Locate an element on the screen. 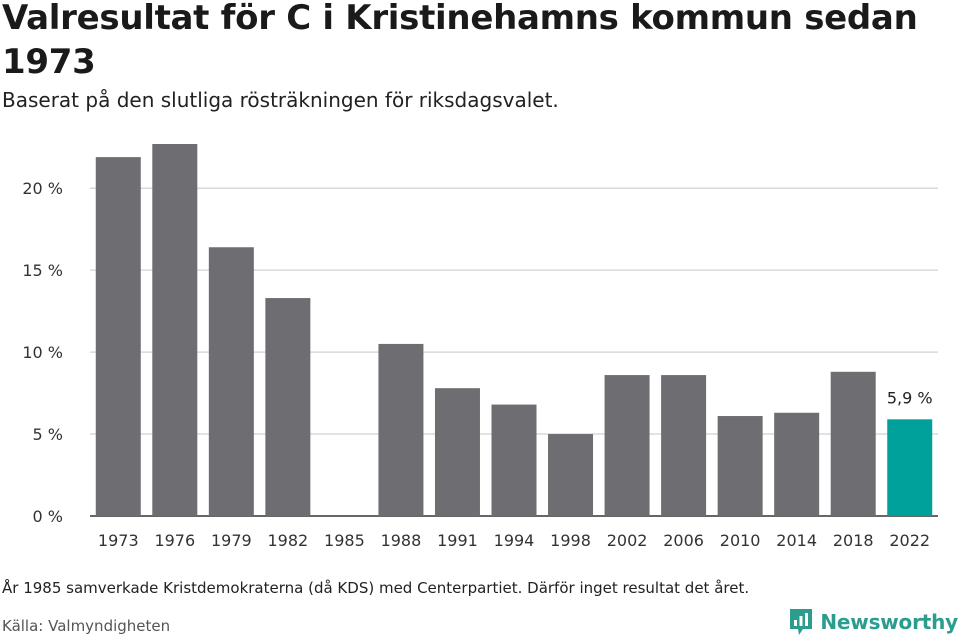 The height and width of the screenshot is (640, 960). x-tick-label: 1998 is located at coordinates (570, 540).